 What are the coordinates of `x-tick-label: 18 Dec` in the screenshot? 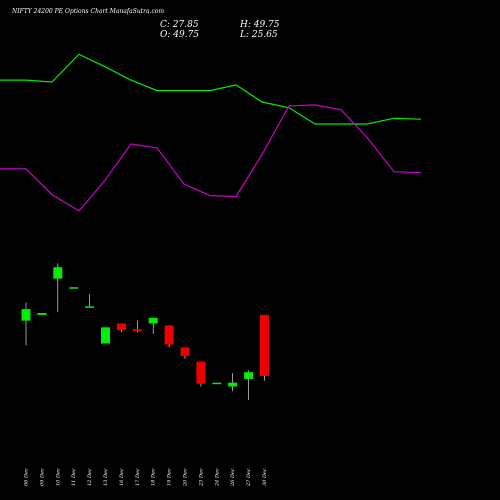 It's located at (154, 477).